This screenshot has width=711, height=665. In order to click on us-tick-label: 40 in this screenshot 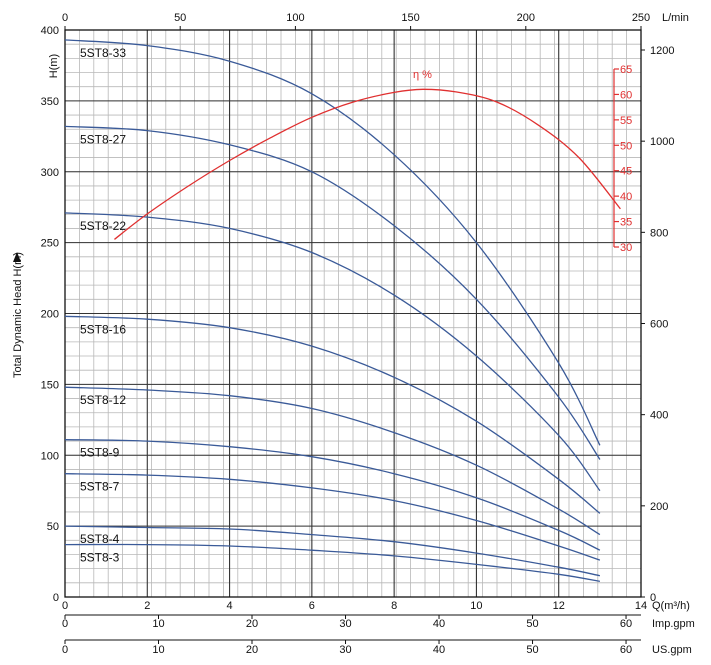, I will do `click(439, 650)`.